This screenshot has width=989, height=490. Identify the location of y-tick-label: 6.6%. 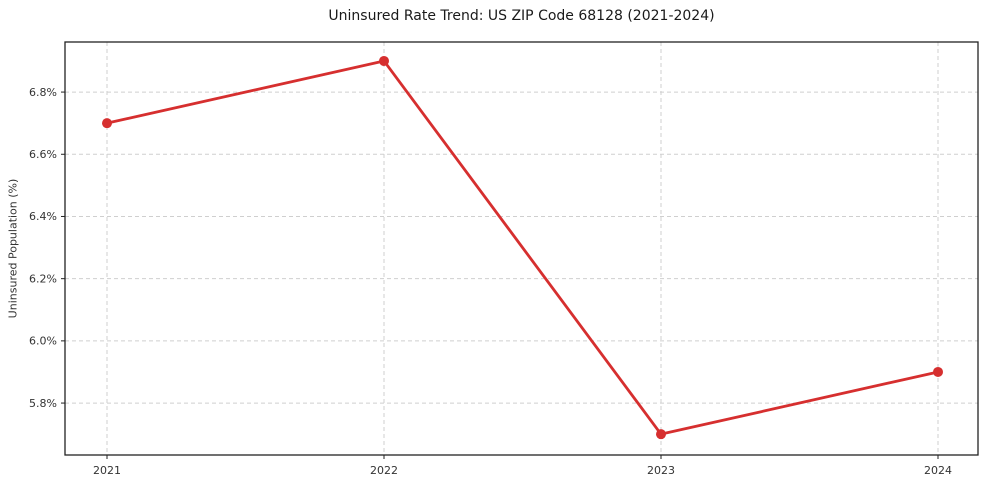
(43, 154).